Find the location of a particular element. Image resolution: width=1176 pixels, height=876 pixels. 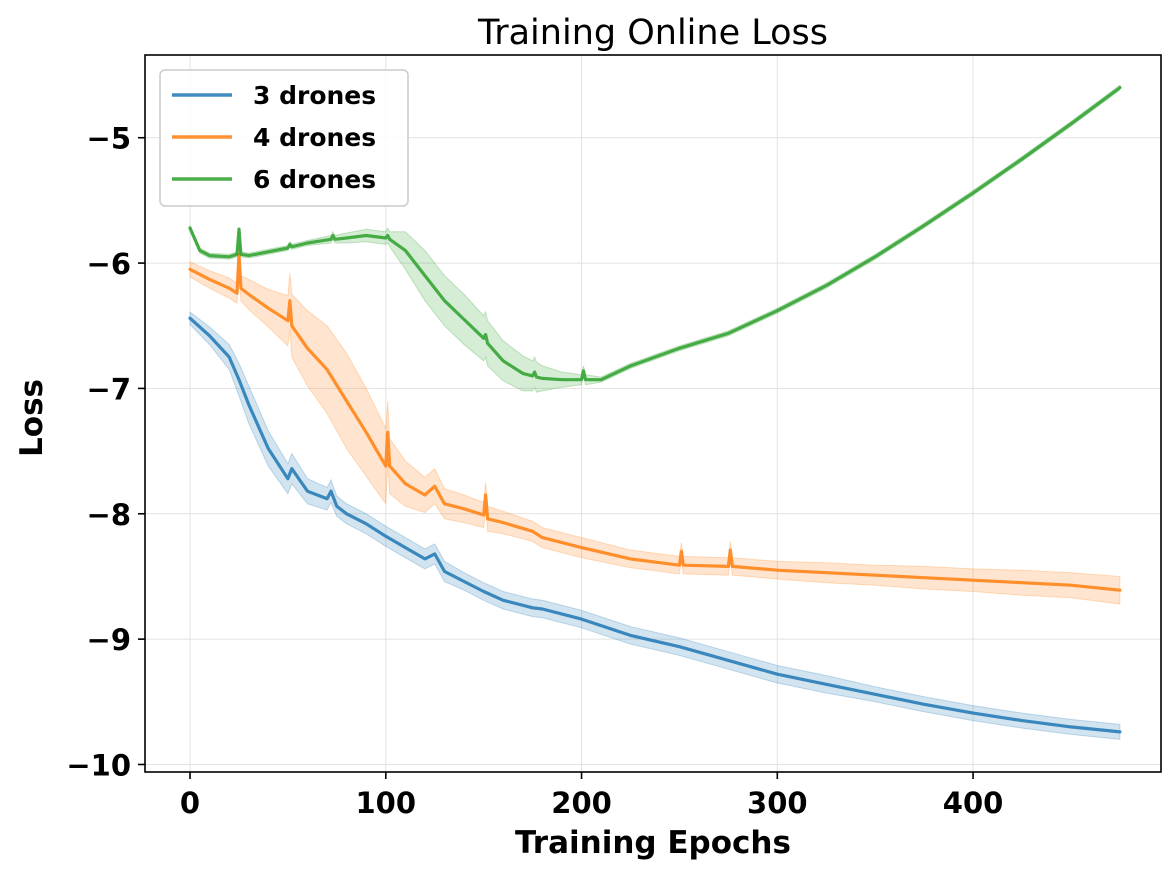

y-tick-label: −10 is located at coordinates (98, 765).